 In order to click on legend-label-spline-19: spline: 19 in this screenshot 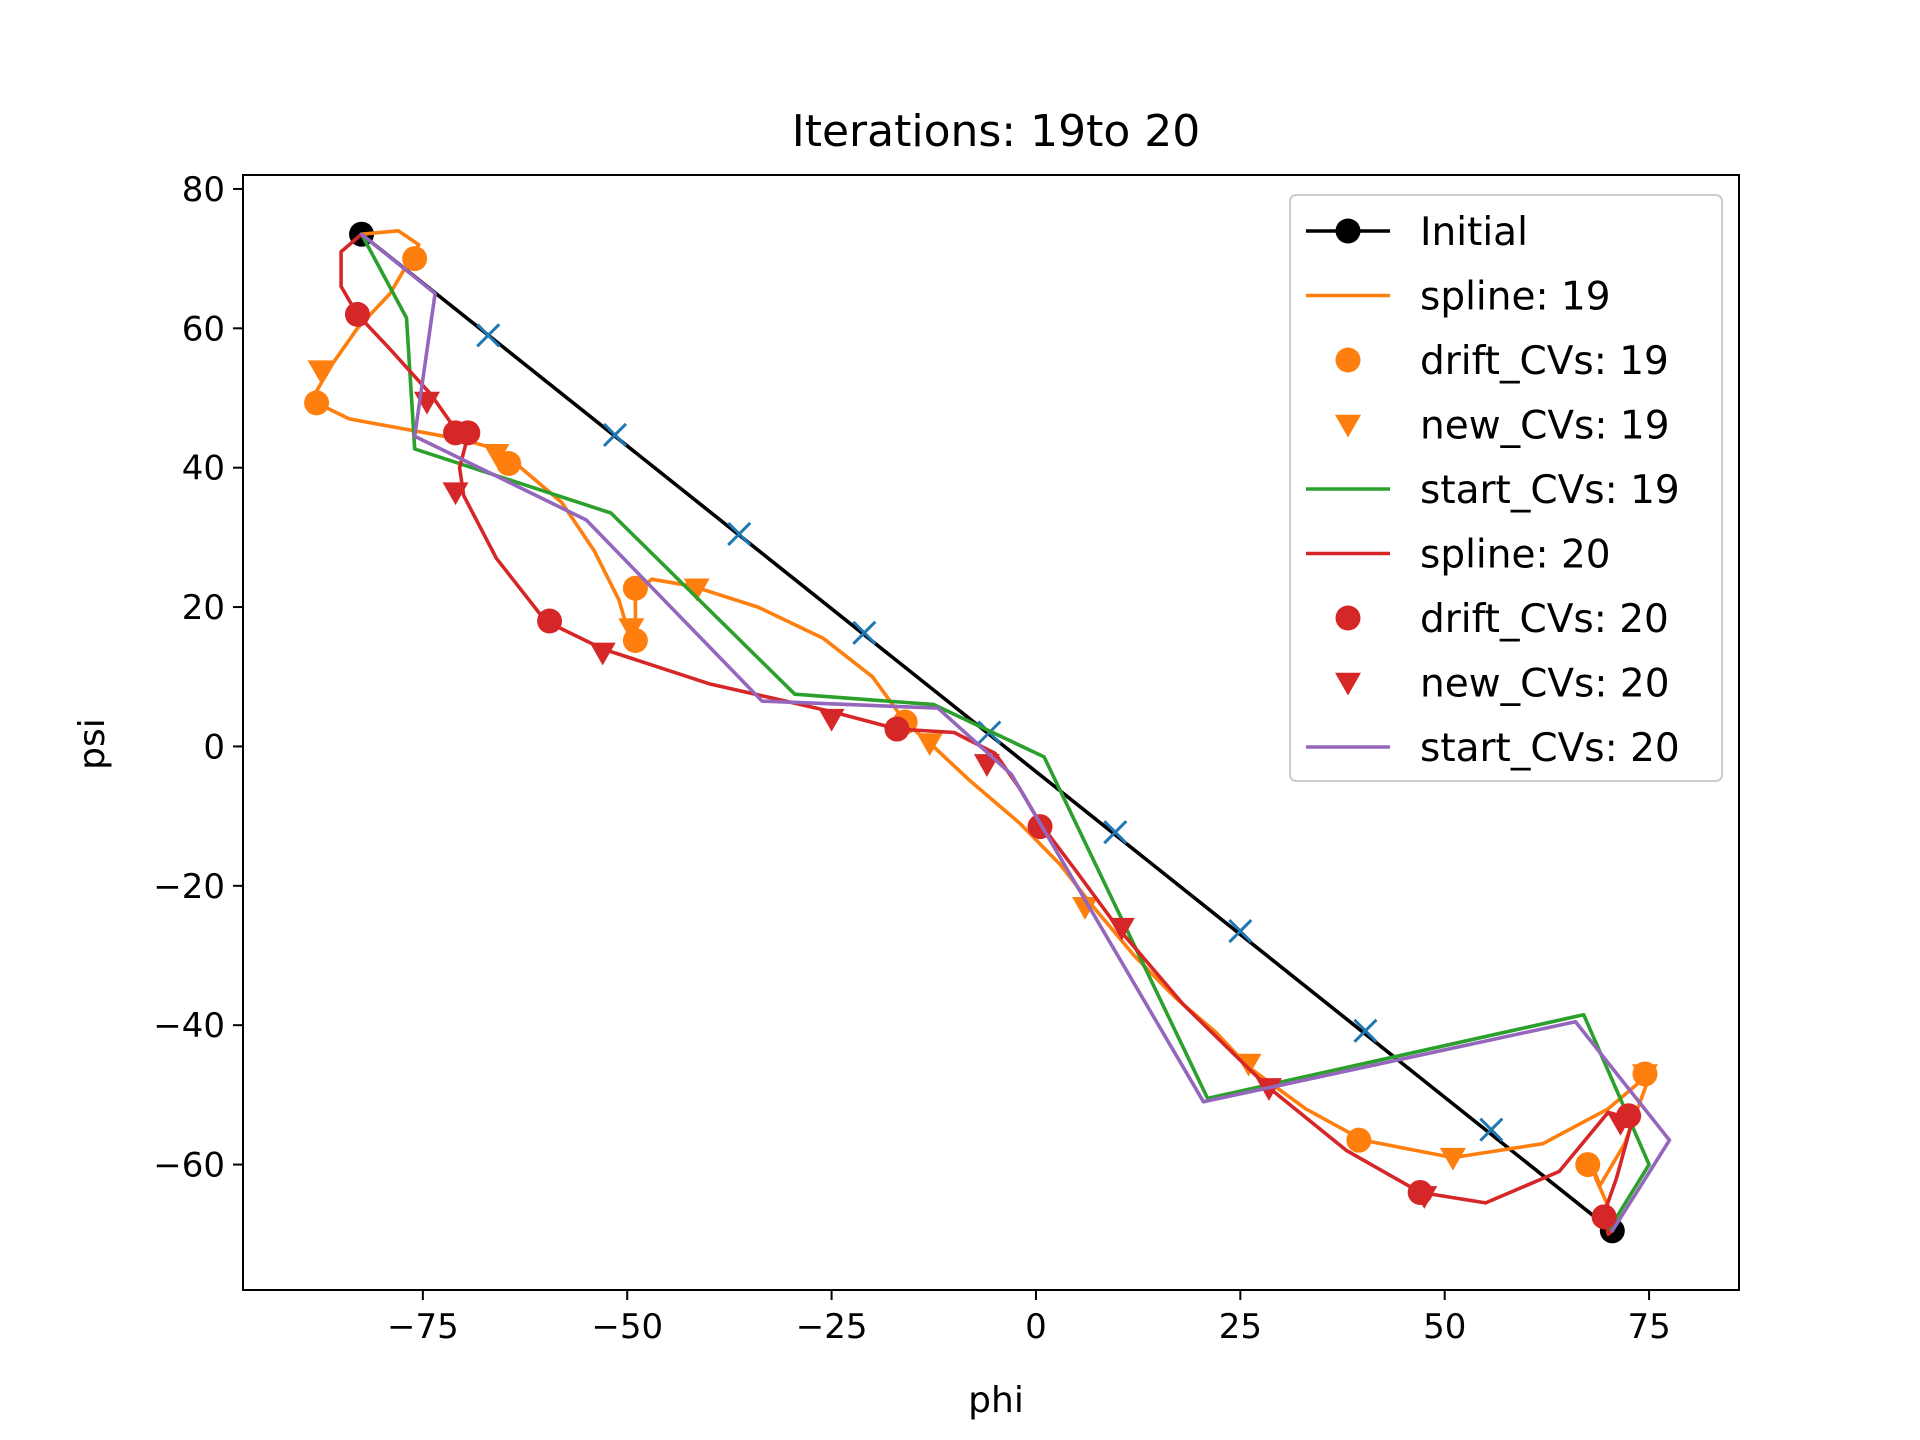, I will do `click(1515, 297)`.